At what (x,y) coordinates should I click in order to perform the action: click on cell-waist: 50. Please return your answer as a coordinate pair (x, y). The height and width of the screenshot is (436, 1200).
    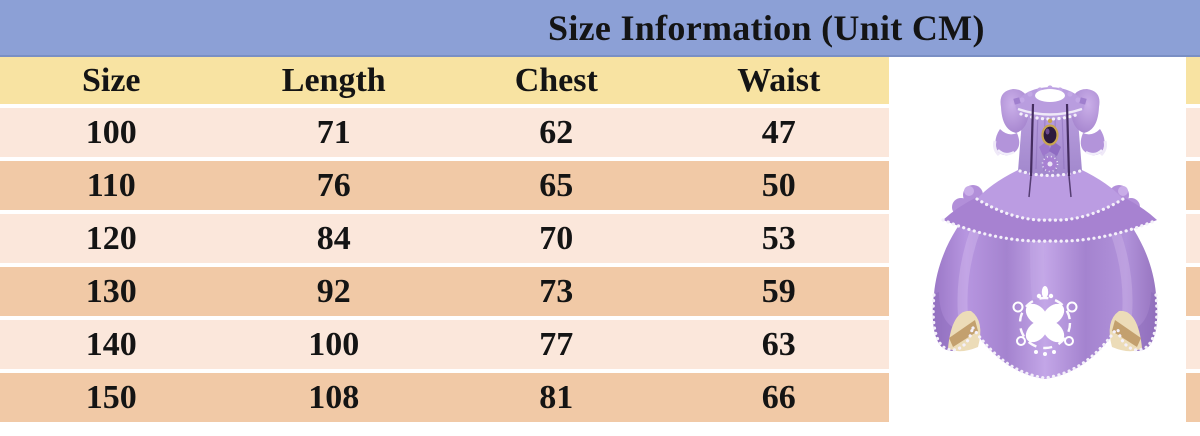
    Looking at the image, I should click on (778, 185).